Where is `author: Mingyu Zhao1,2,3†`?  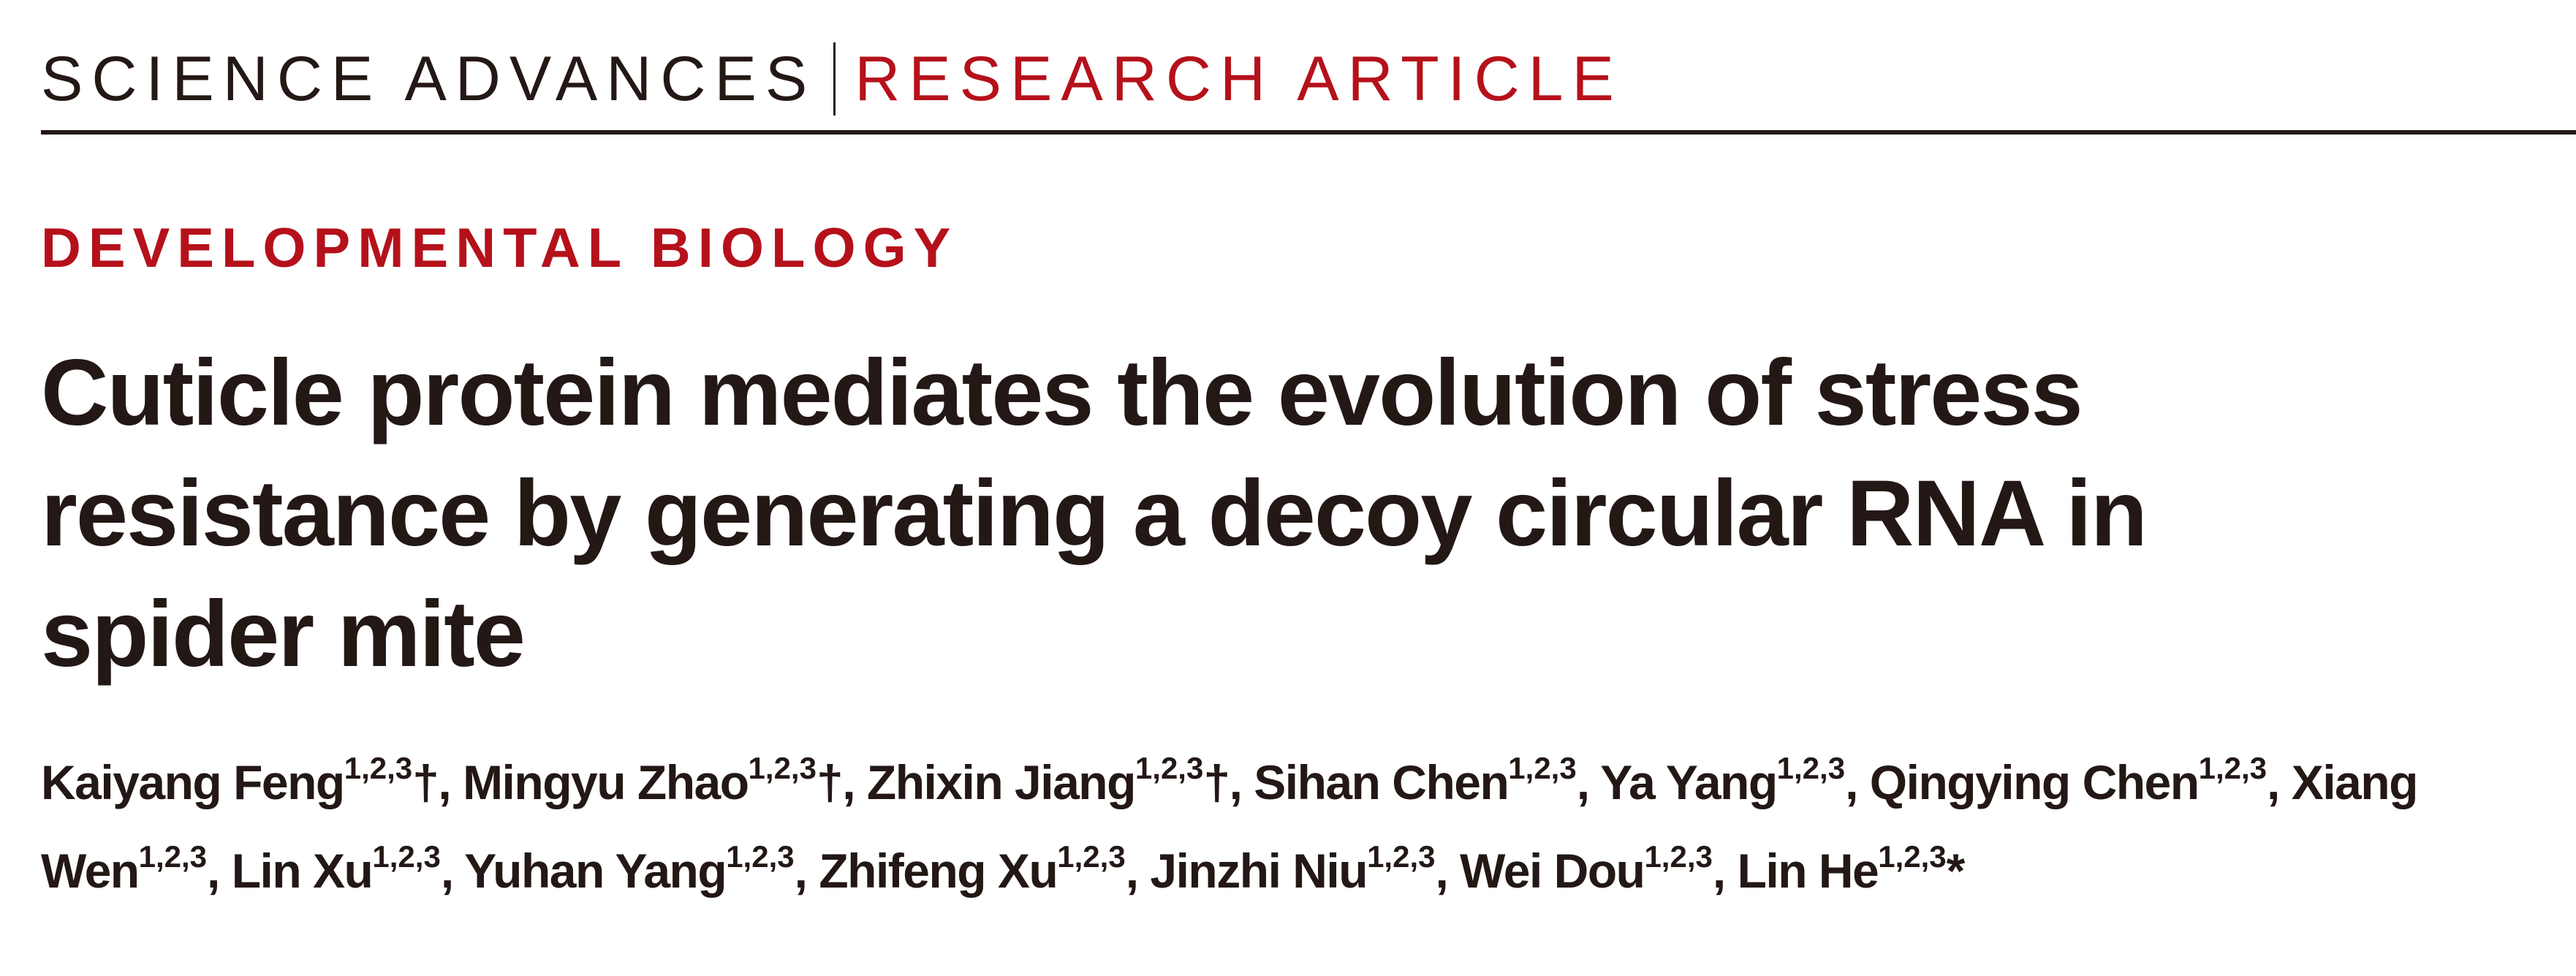
author: Mingyu Zhao1,2,3† is located at coordinates (653, 781).